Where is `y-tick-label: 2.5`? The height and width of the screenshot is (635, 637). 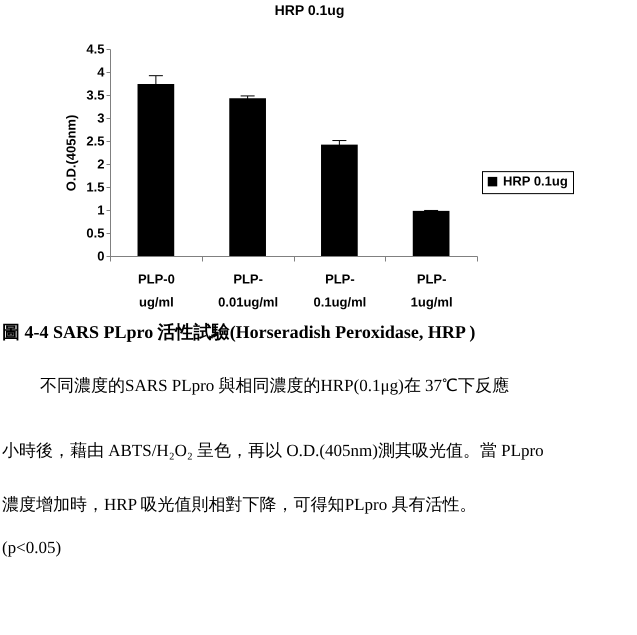
y-tick-label: 2.5 is located at coordinates (95, 141).